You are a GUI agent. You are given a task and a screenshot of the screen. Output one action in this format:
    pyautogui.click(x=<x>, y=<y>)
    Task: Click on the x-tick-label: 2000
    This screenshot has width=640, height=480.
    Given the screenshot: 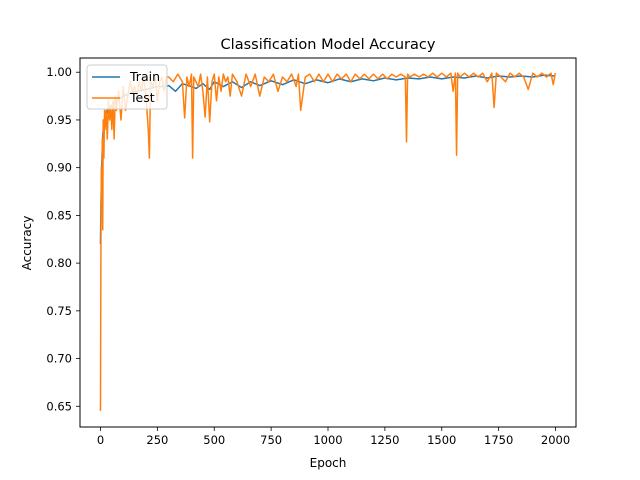 What is the action you would take?
    pyautogui.click(x=555, y=440)
    